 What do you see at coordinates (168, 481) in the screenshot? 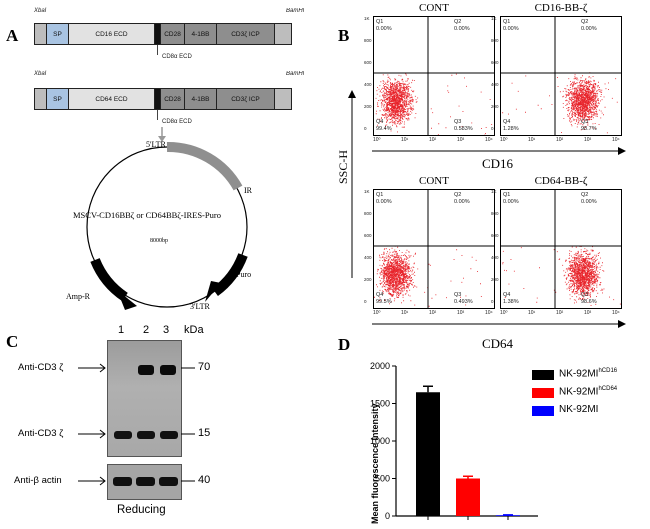
I see `band-lane3-actin` at bounding box center [168, 481].